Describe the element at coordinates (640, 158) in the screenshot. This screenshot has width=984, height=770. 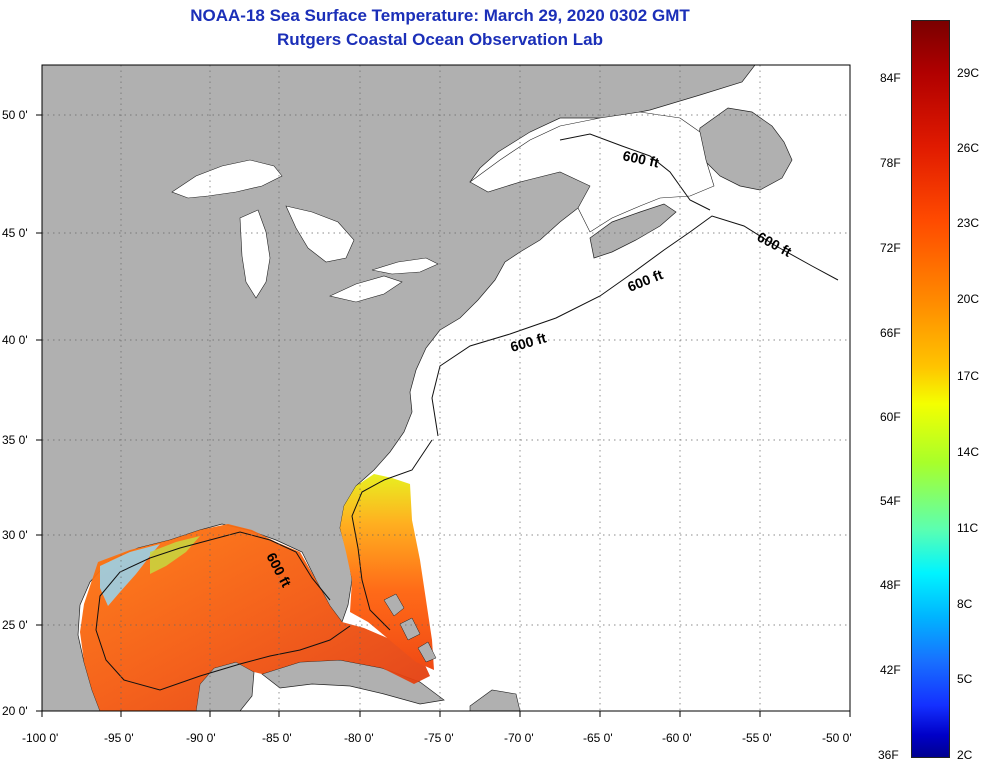
I see `contour-label-1: 600 ft` at that location.